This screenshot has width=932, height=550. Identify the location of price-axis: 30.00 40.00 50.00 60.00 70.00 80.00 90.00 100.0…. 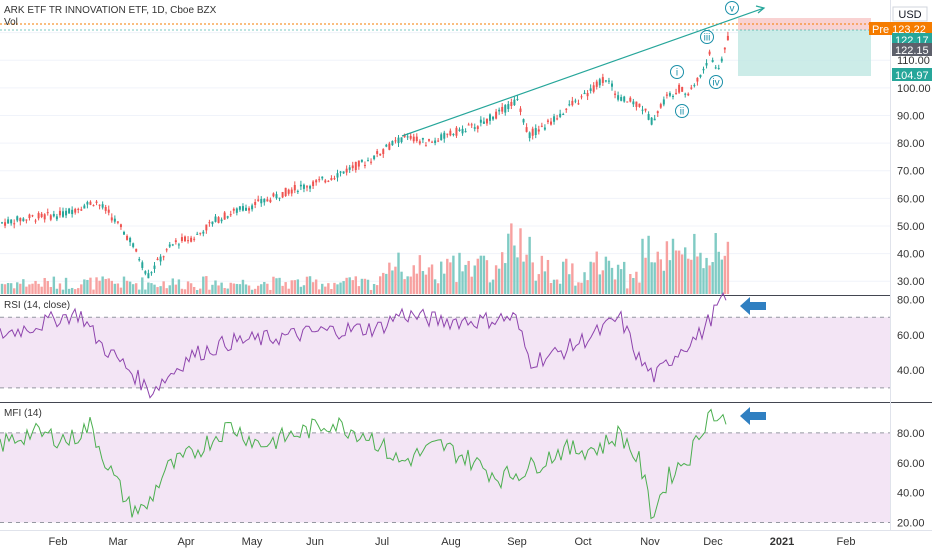
(914, 158).